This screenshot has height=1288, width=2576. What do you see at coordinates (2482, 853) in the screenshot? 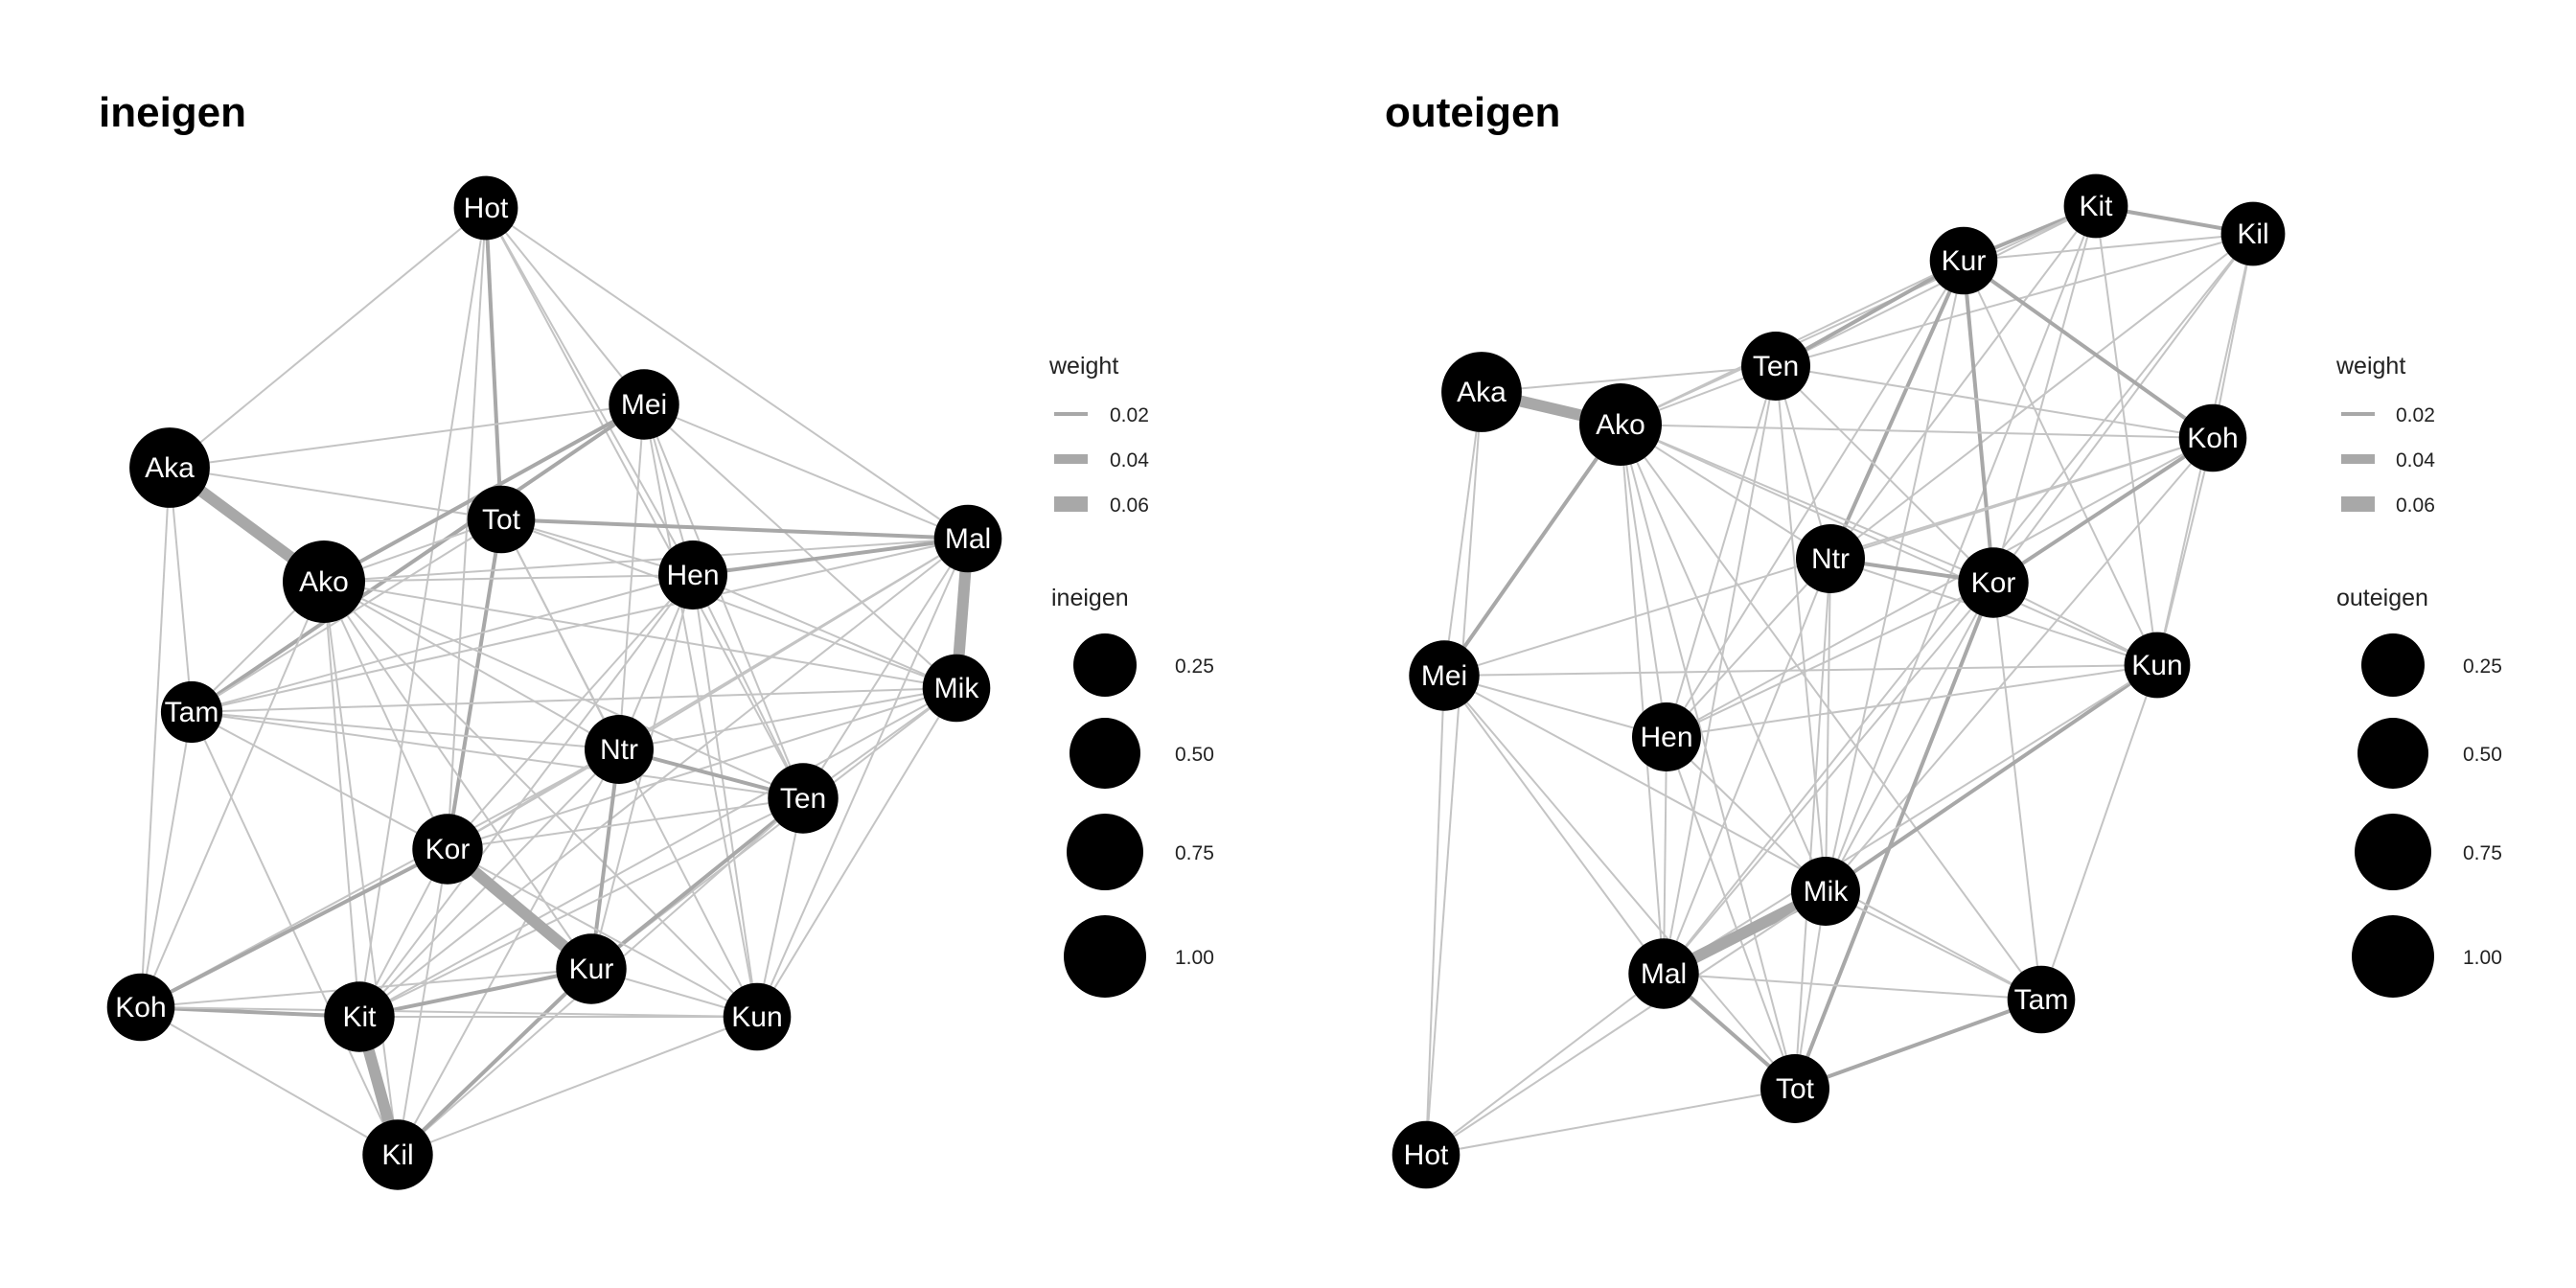
I see `size-legend-label: 0.75` at bounding box center [2482, 853].